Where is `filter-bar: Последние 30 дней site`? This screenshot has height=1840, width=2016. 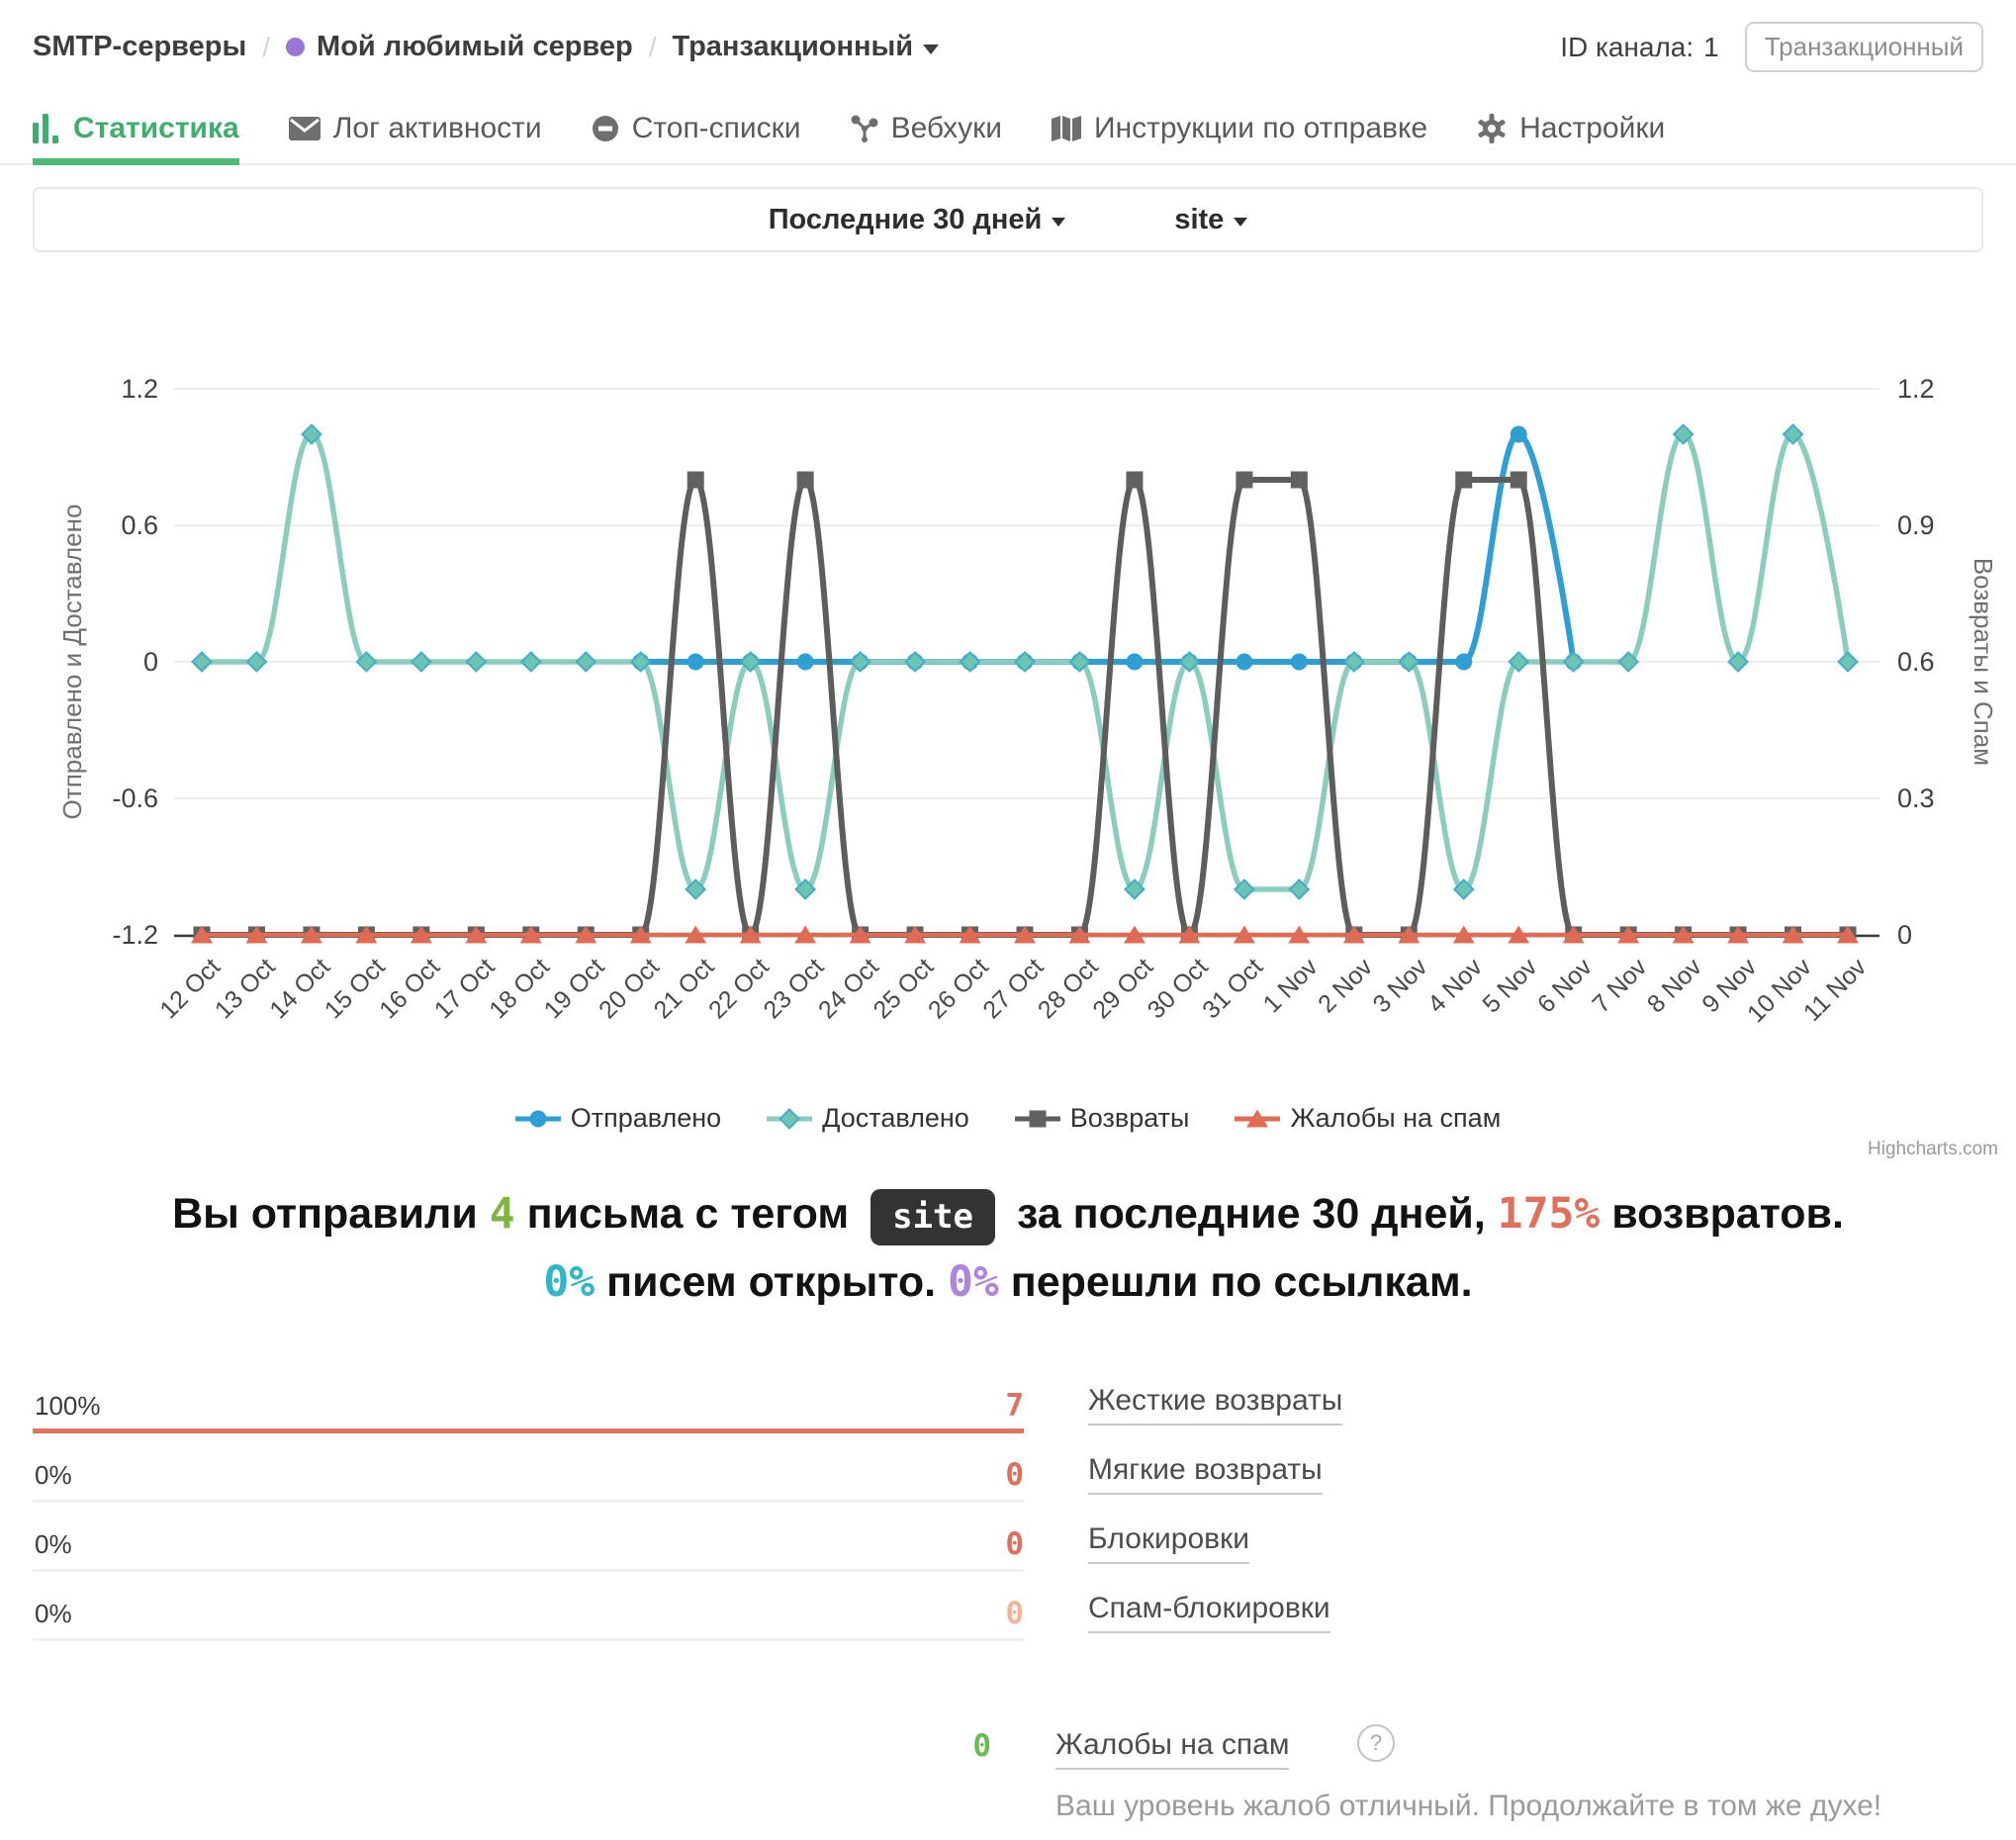
filter-bar: Последние 30 дней site is located at coordinates (1008, 220).